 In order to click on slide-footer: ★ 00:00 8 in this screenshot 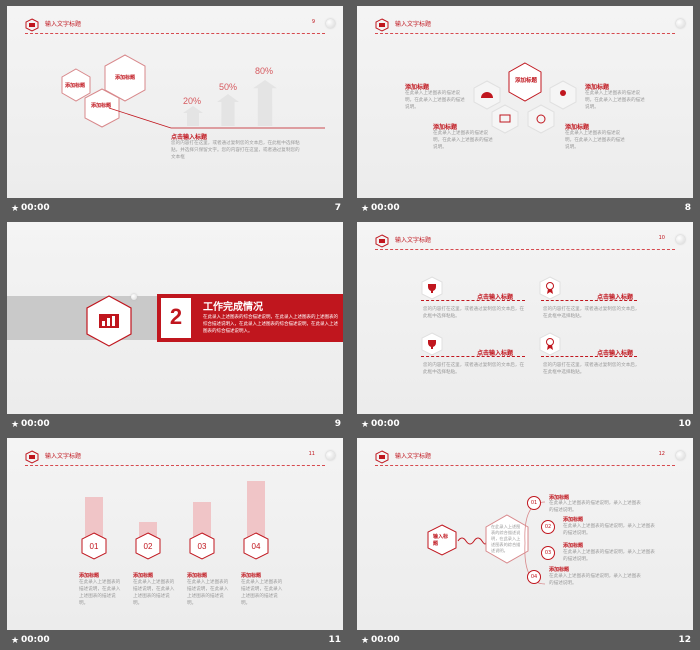, I will do `click(525, 208)`.